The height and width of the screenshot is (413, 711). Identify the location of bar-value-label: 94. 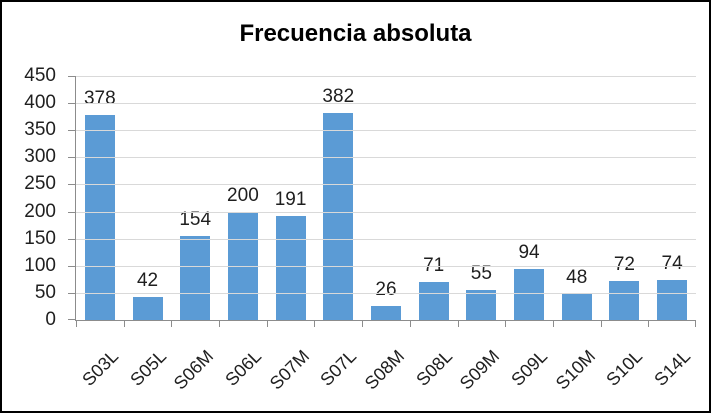
(529, 252).